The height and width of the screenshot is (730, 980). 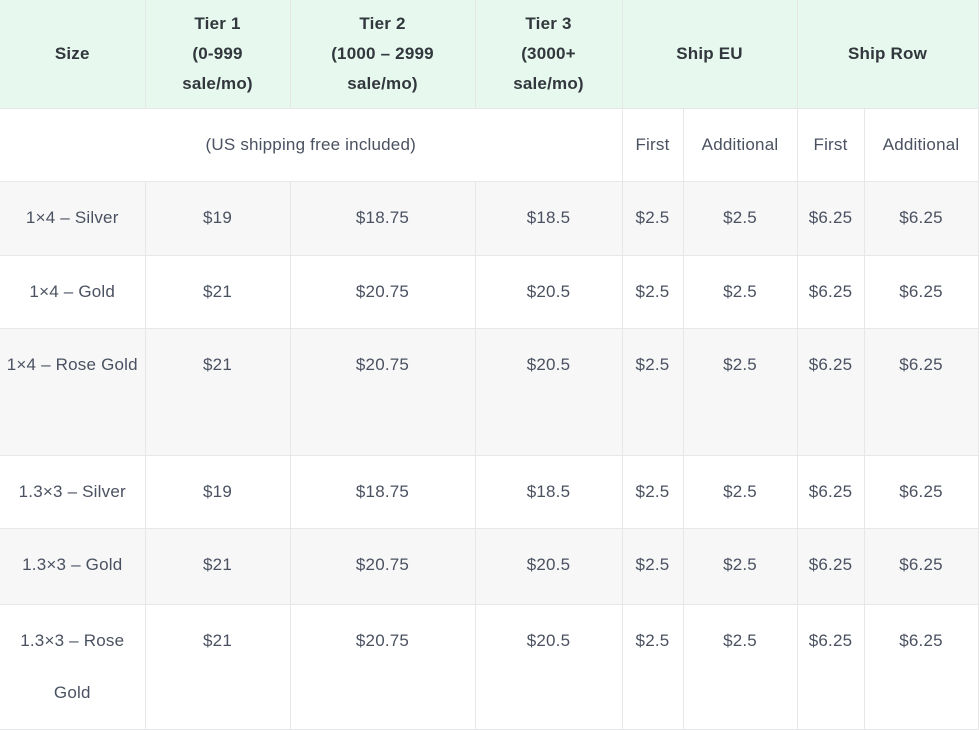 What do you see at coordinates (887, 54) in the screenshot?
I see `column-header-ship-row: Ship Row` at bounding box center [887, 54].